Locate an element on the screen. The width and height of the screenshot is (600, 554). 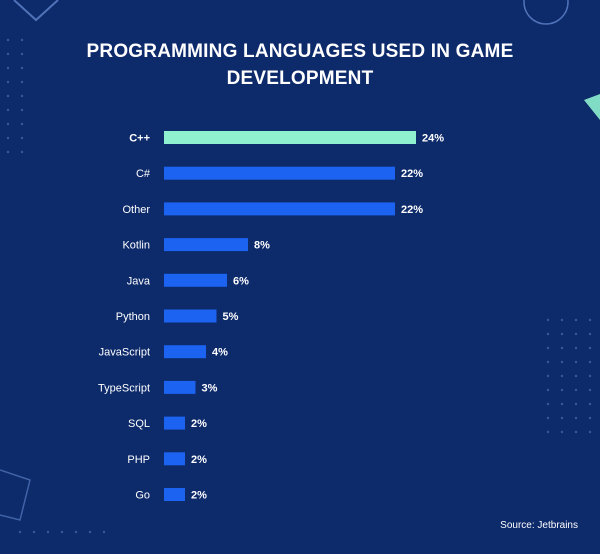
category-label: C# is located at coordinates (143, 174).